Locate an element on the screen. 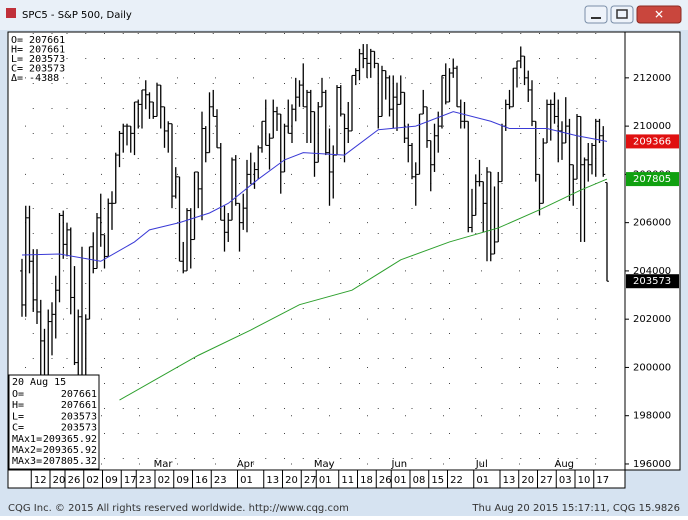 The image size is (688, 520). y-tick-label: 204000 is located at coordinates (652, 271).